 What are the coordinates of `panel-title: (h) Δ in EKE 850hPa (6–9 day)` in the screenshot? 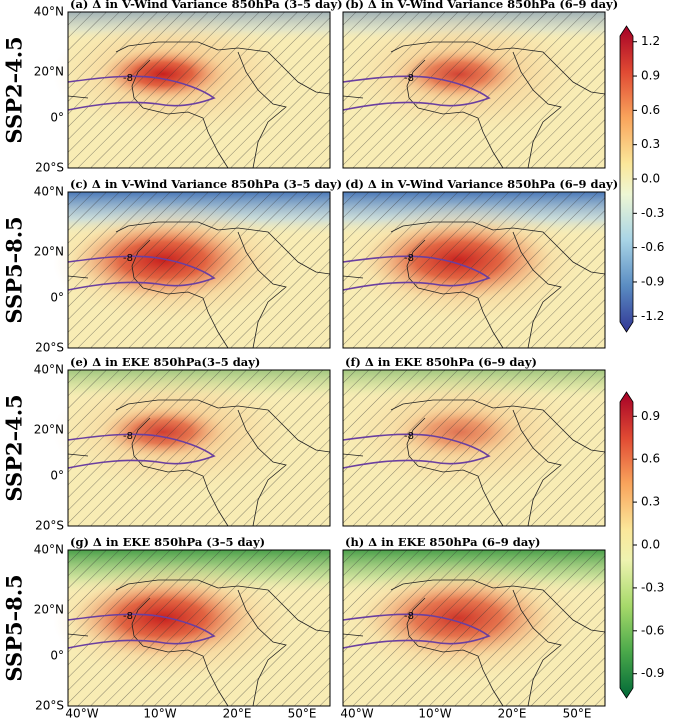 It's located at (442, 542).